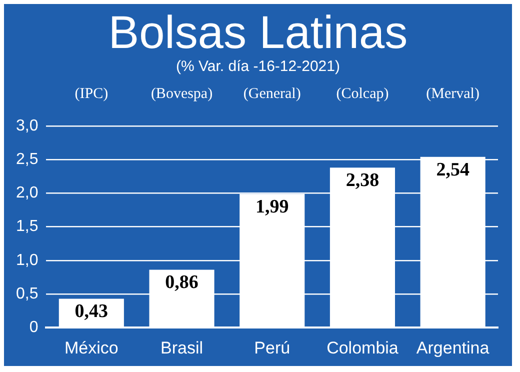  What do you see at coordinates (33, 327) in the screenshot?
I see `y-tick-label: 0` at bounding box center [33, 327].